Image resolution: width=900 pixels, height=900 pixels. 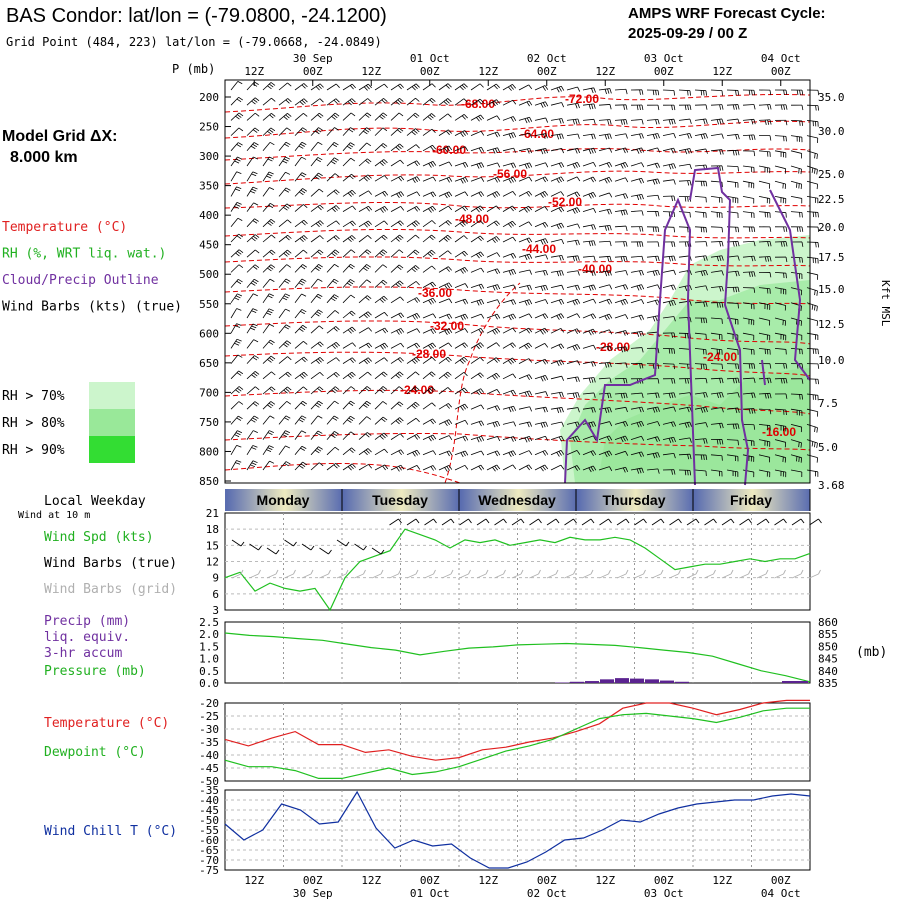 I want to click on bottom-hour-tick: 00Z, so click(x=430, y=880).